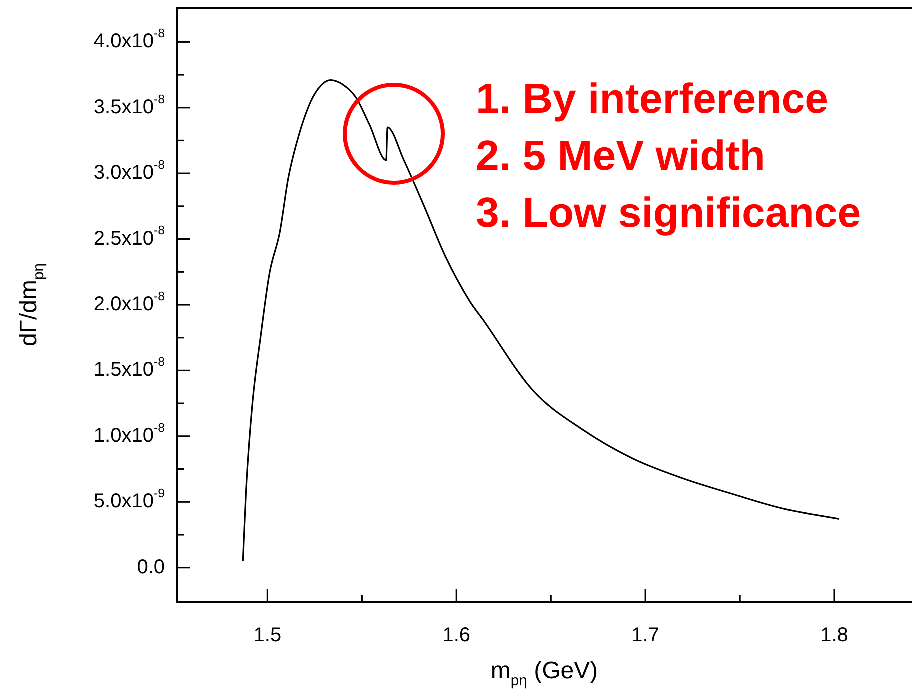  I want to click on annotation: 3. Low significance, so click(669, 213).